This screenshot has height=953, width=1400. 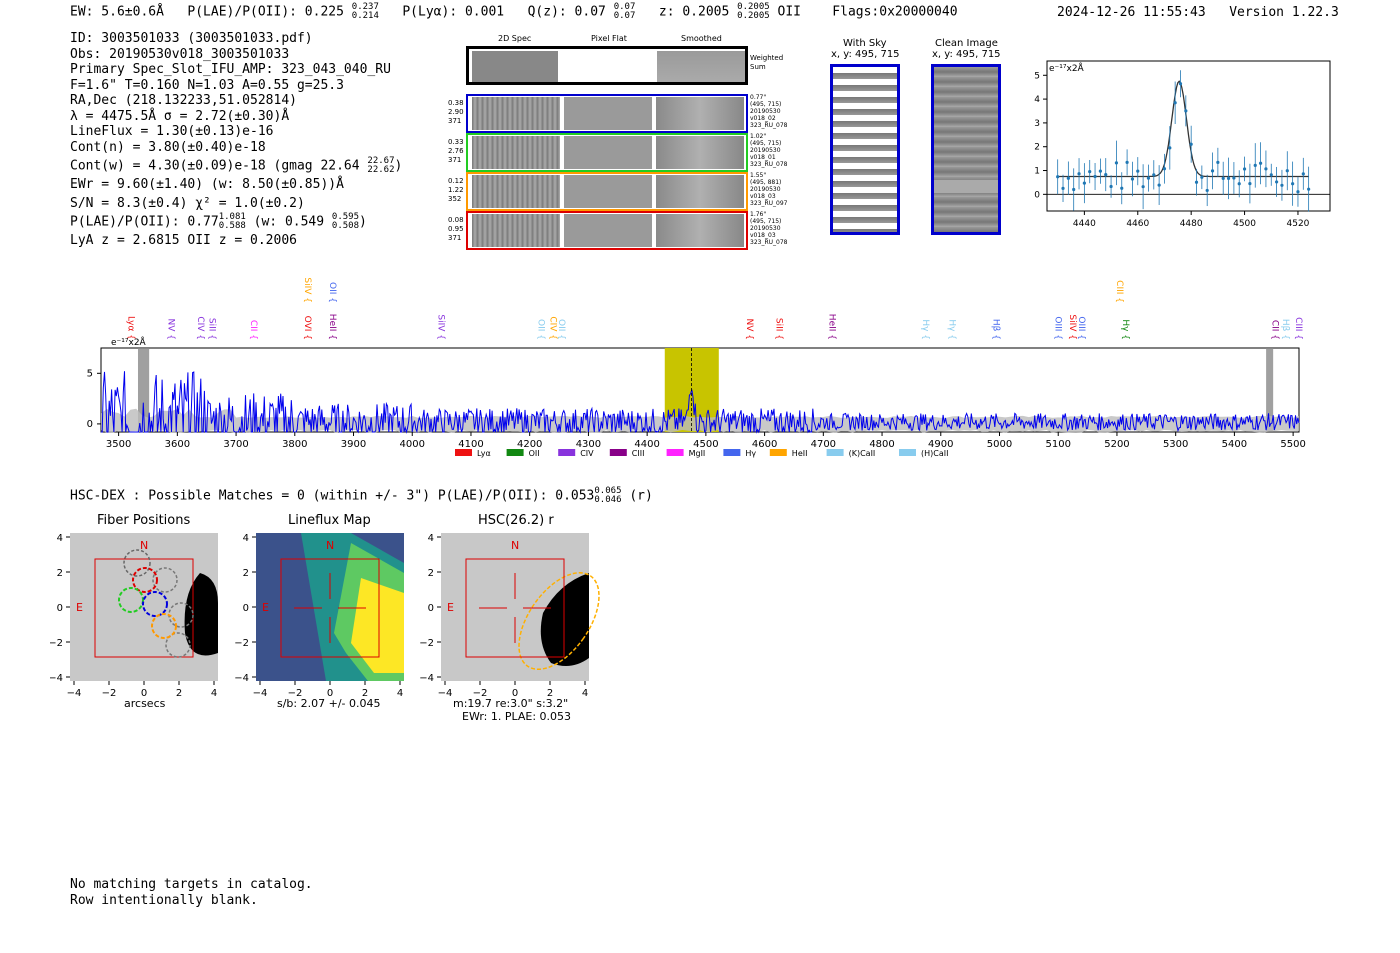 I want to click on col-2dspec-label: 2D Spec, so click(x=515, y=38).